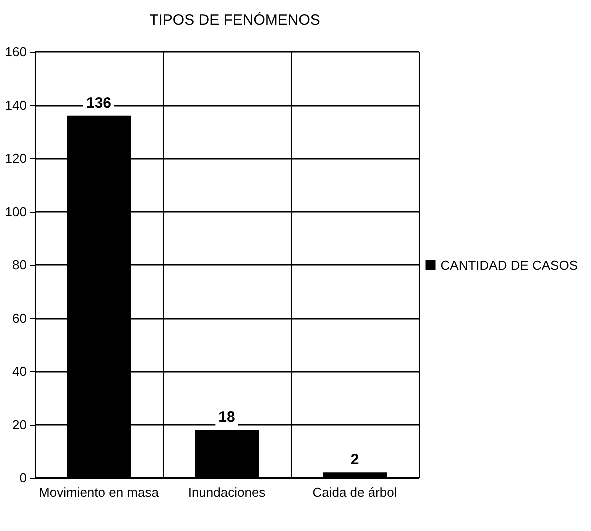  Describe the element at coordinates (509, 265) in the screenshot. I see `legend-label: CANTIDAD DE CASOS` at that location.